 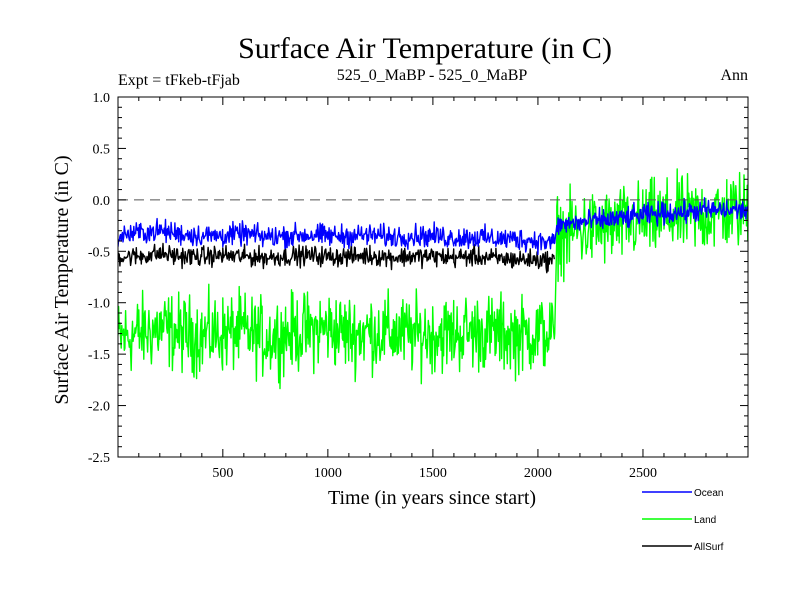 What do you see at coordinates (433, 473) in the screenshot?
I see `x-tick-label: 1500` at bounding box center [433, 473].